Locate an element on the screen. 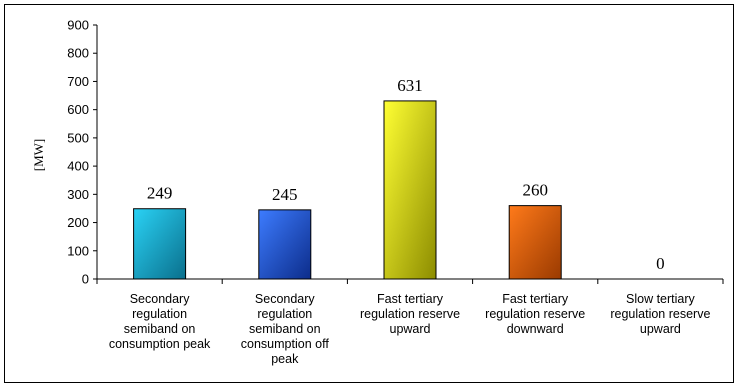  category-label: Fast tertiary regulation reserve upward is located at coordinates (410, 314).